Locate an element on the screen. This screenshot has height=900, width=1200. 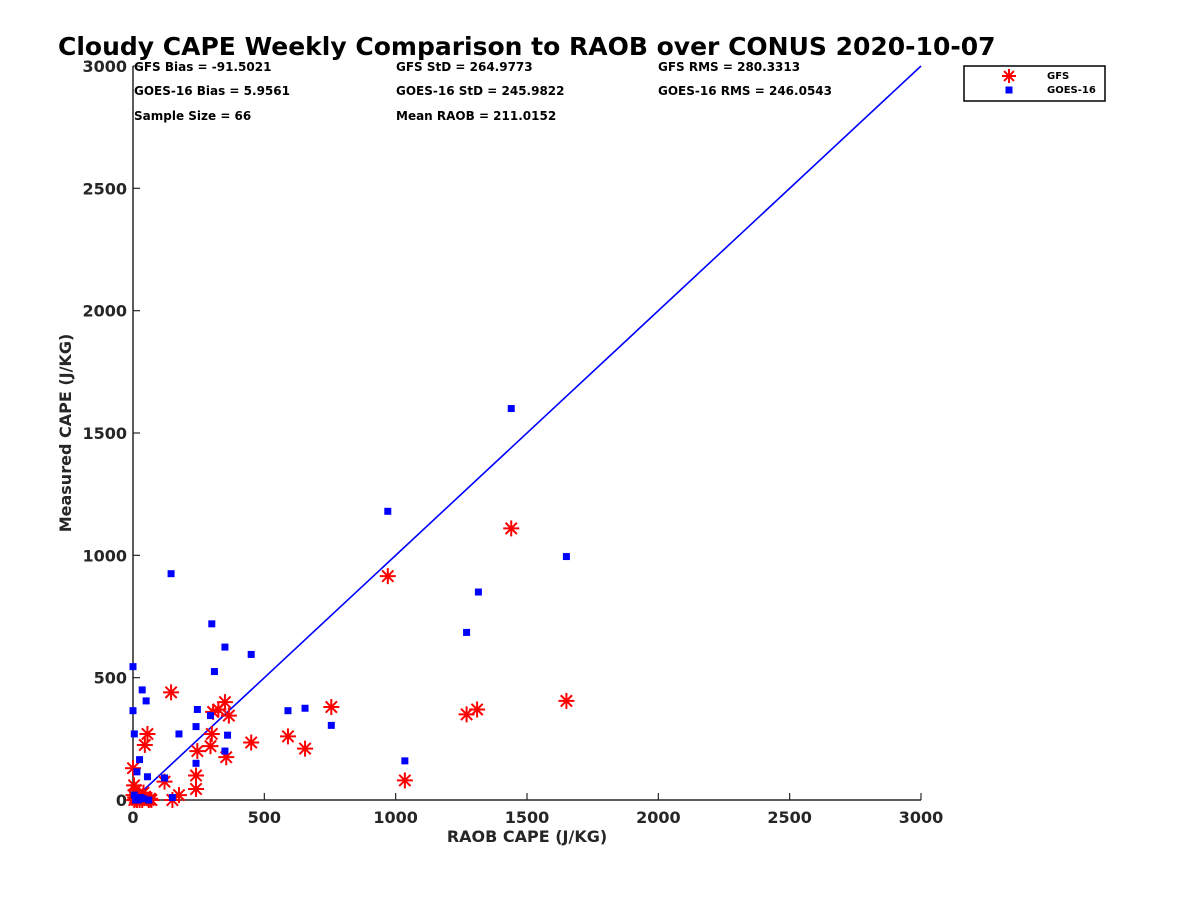
y-tick-label: 1000 is located at coordinates (104, 555).